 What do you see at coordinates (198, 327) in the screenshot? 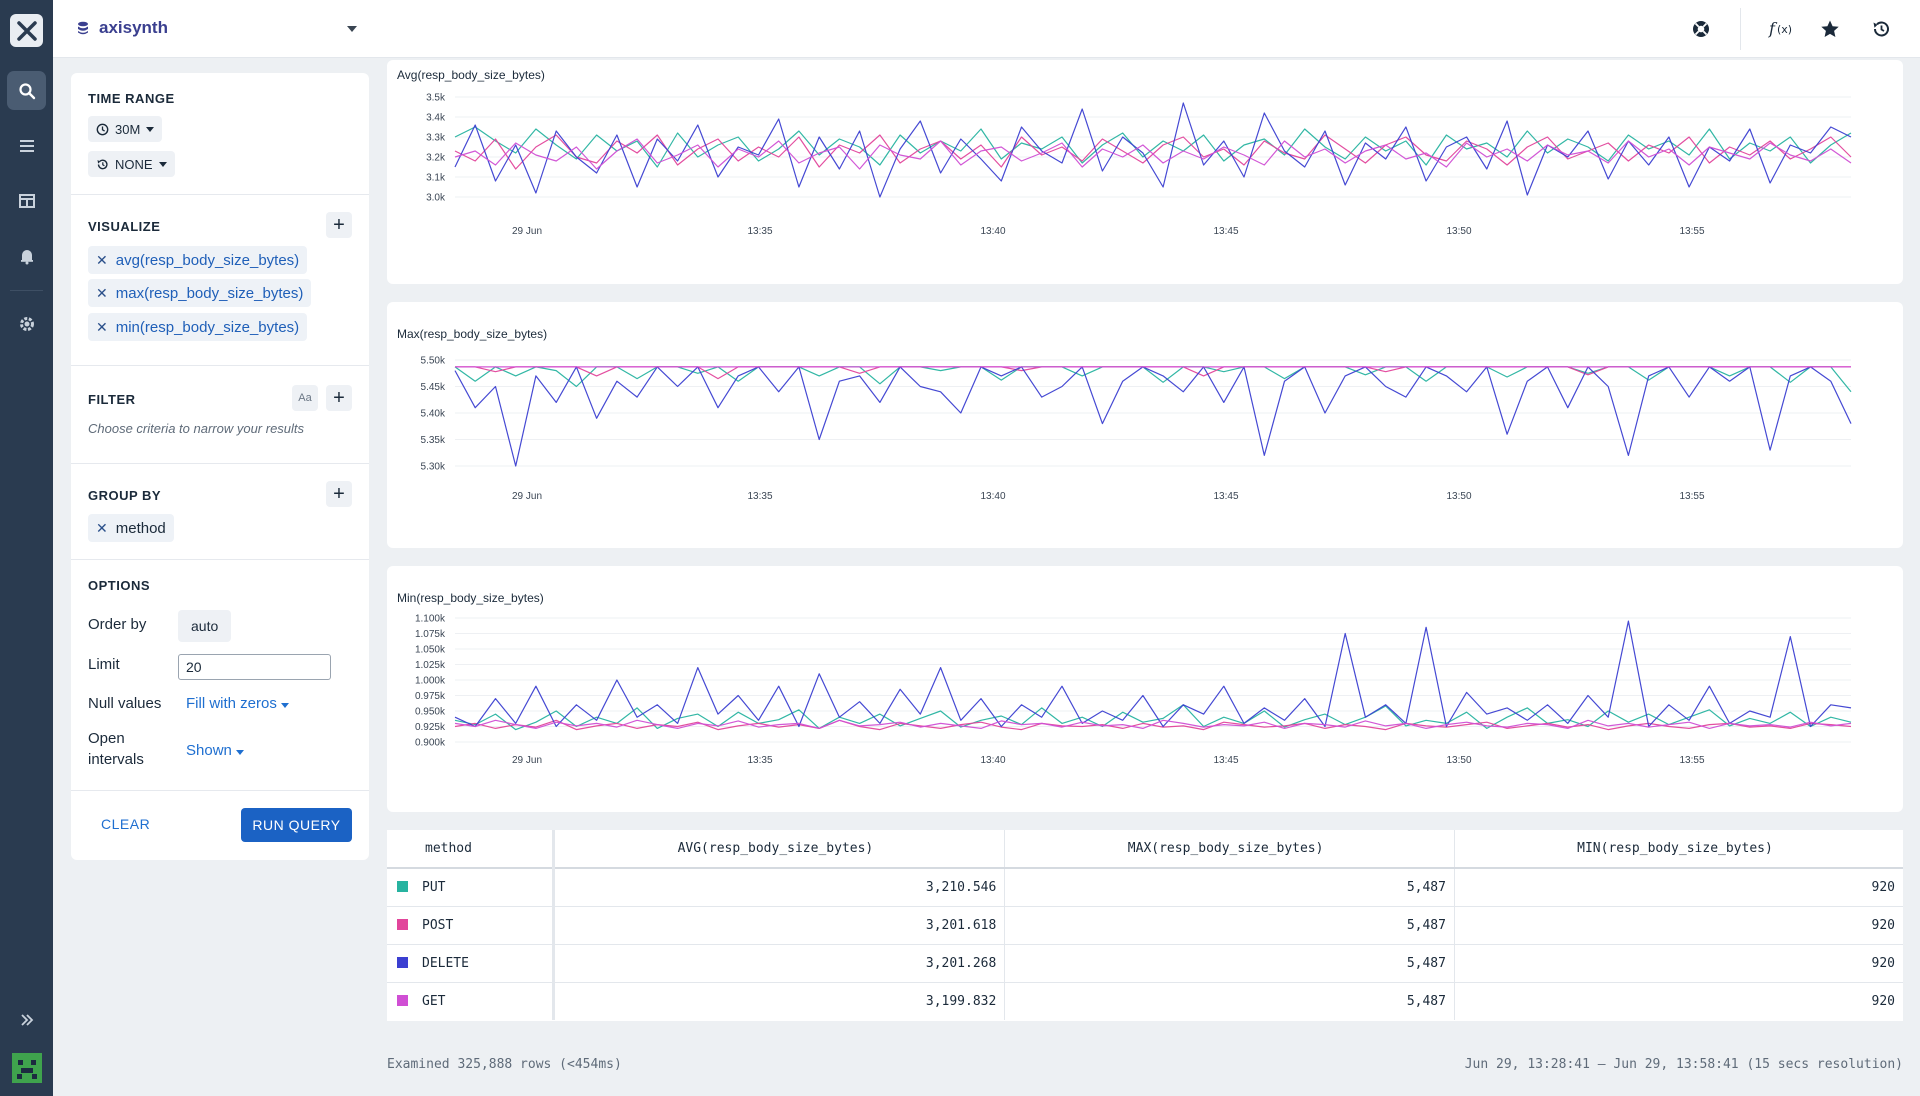
I see `visualize-chip: ✕ min(resp_body_size_bytes)` at bounding box center [198, 327].